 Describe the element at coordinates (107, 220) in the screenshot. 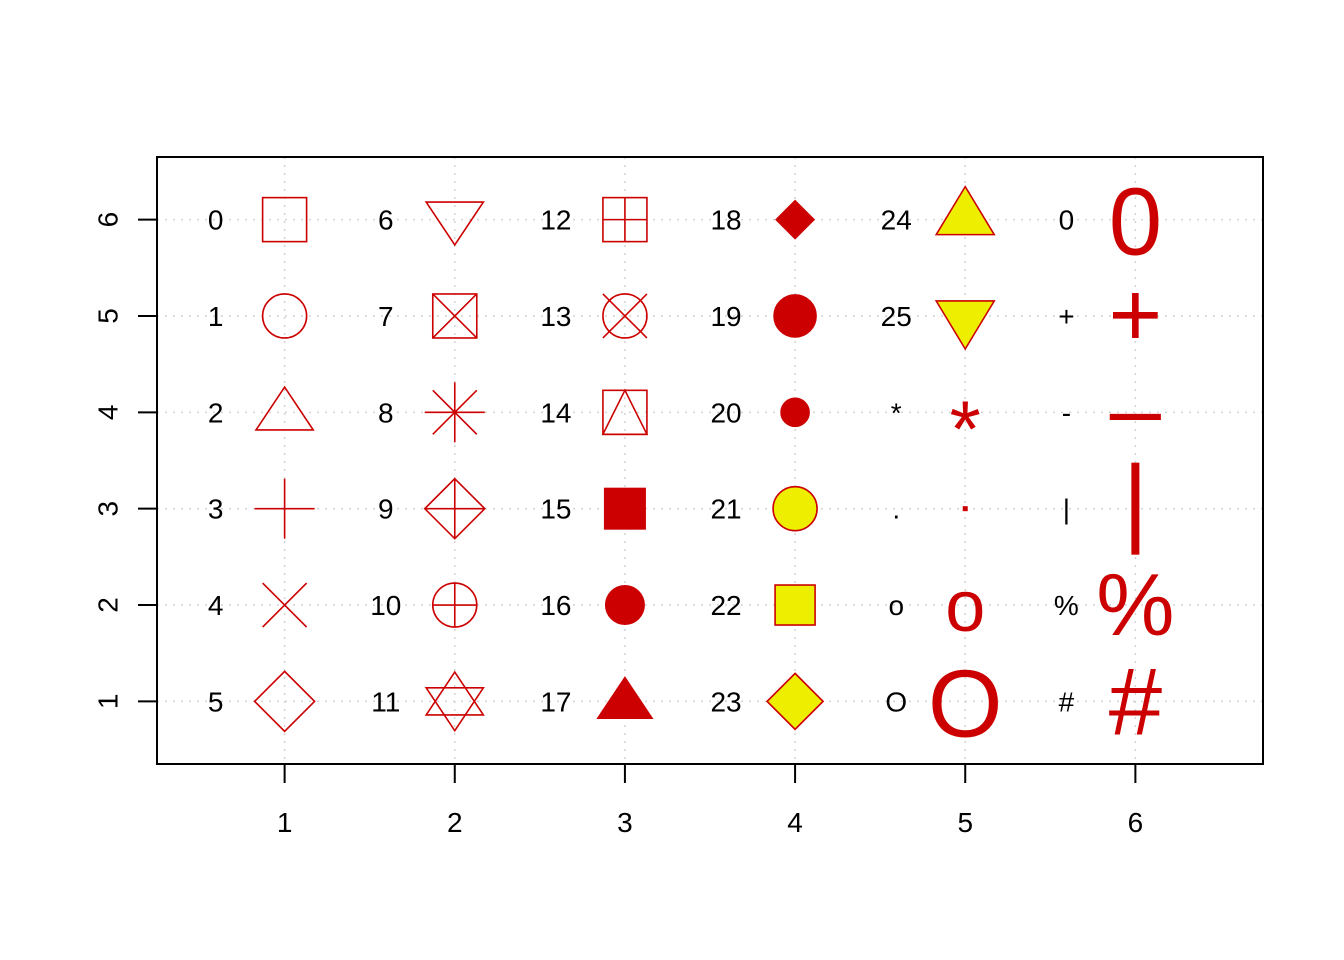

I see `y-tick-label: 6` at that location.